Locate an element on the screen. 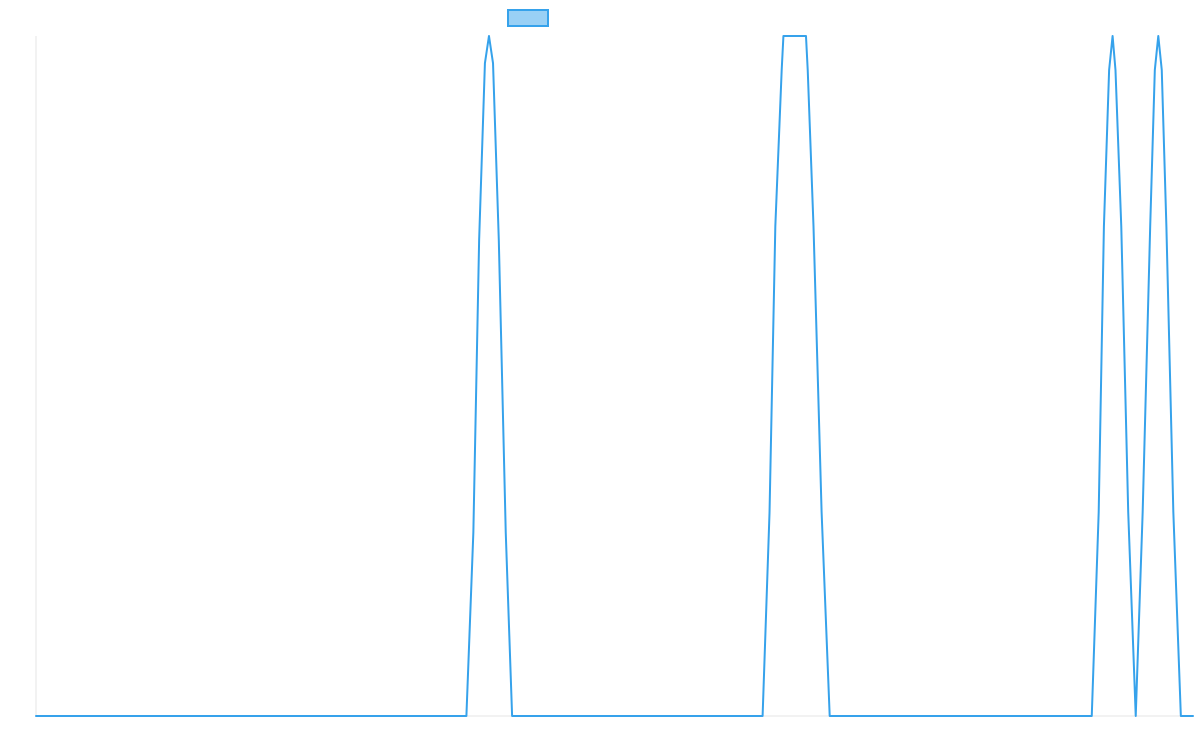 This screenshot has height=750, width=1200. legend is located at coordinates (528, 18).